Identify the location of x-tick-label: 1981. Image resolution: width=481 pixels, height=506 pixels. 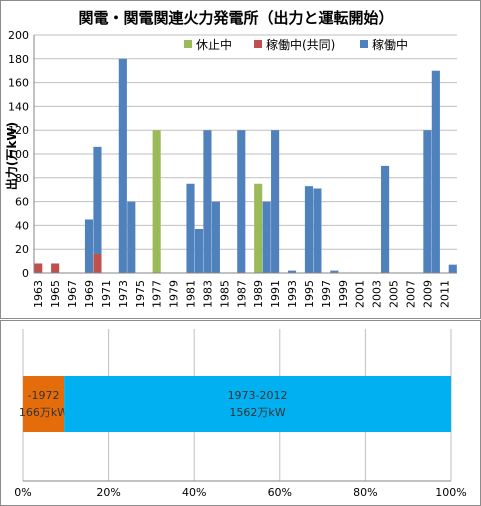
(191, 294).